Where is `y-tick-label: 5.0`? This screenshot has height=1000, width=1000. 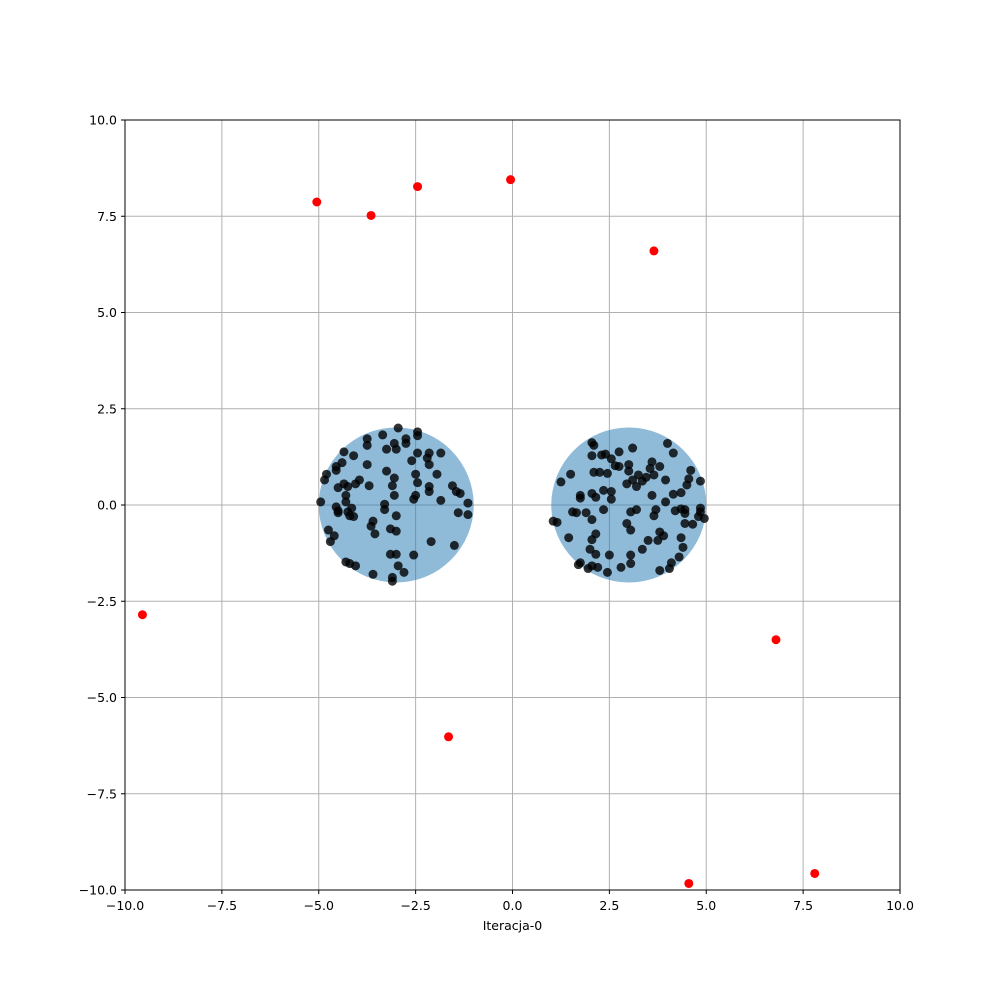
y-tick-label: 5.0 is located at coordinates (107, 312).